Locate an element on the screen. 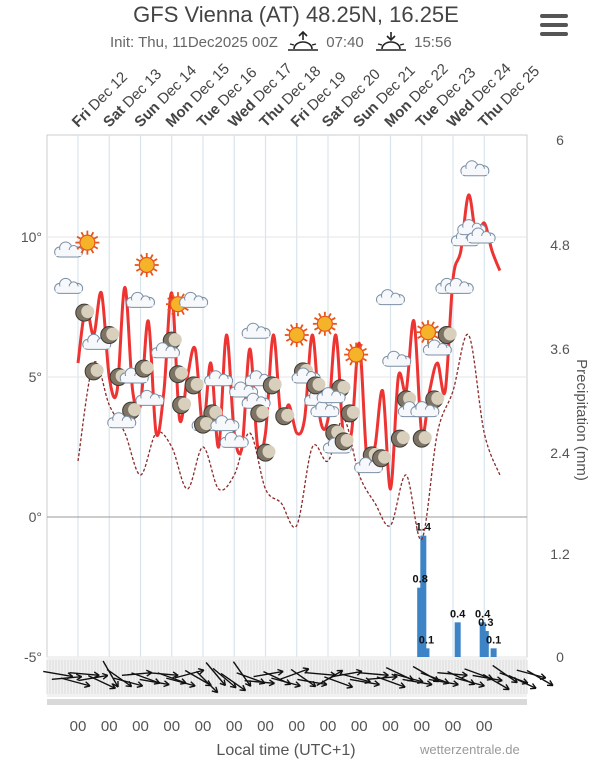 The height and width of the screenshot is (768, 592). y-right-tick: 6 is located at coordinates (560, 140).